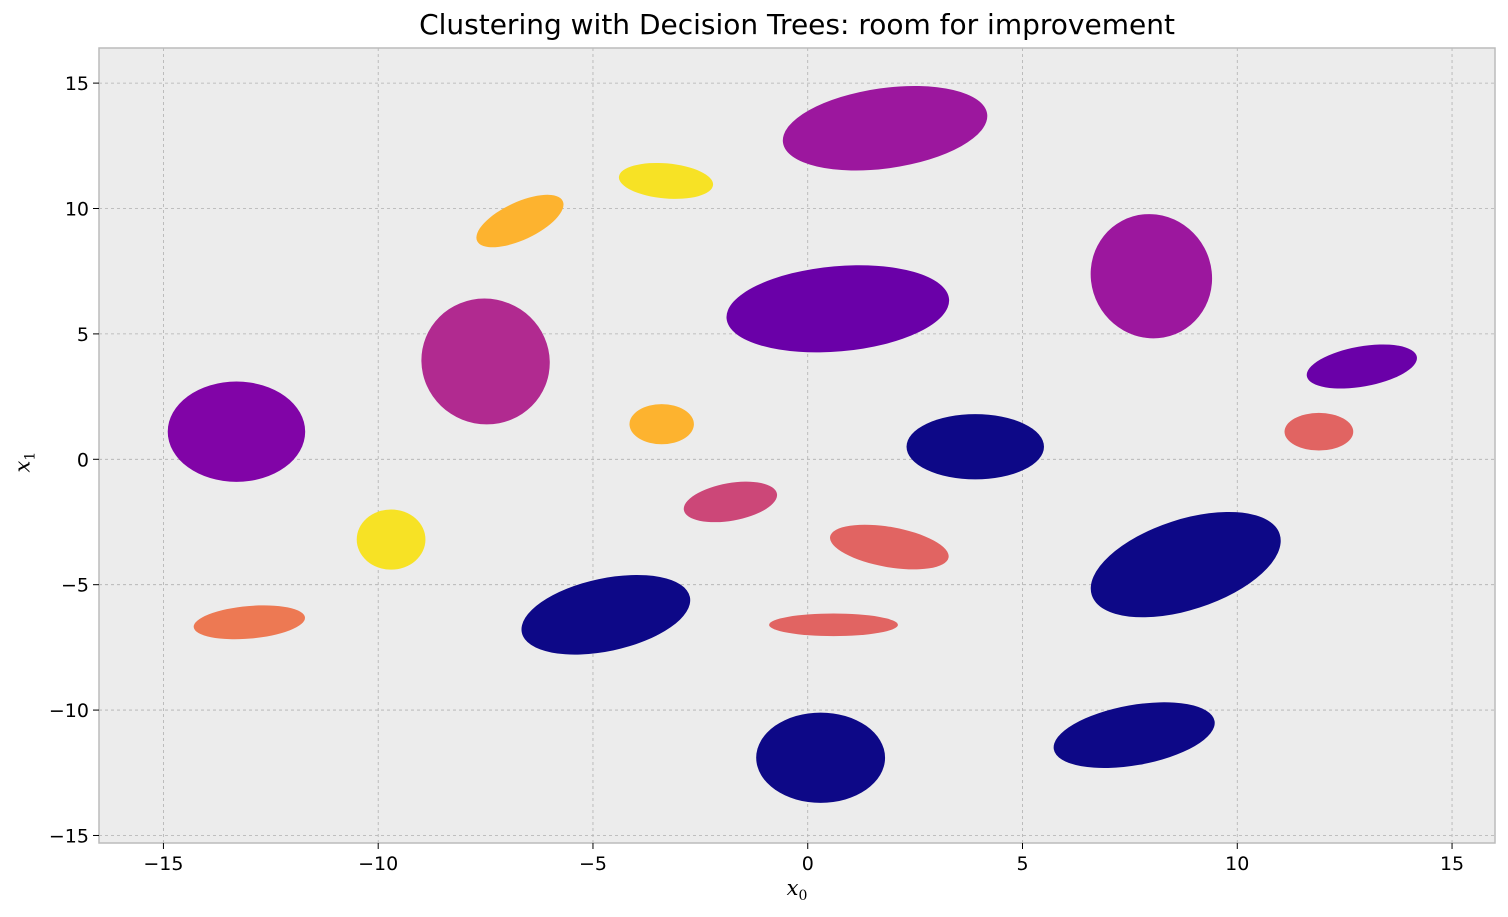 Image resolution: width=1508 pixels, height=917 pixels. What do you see at coordinates (24, 462) in the screenshot?
I see `y-axis-label: x1` at bounding box center [24, 462].